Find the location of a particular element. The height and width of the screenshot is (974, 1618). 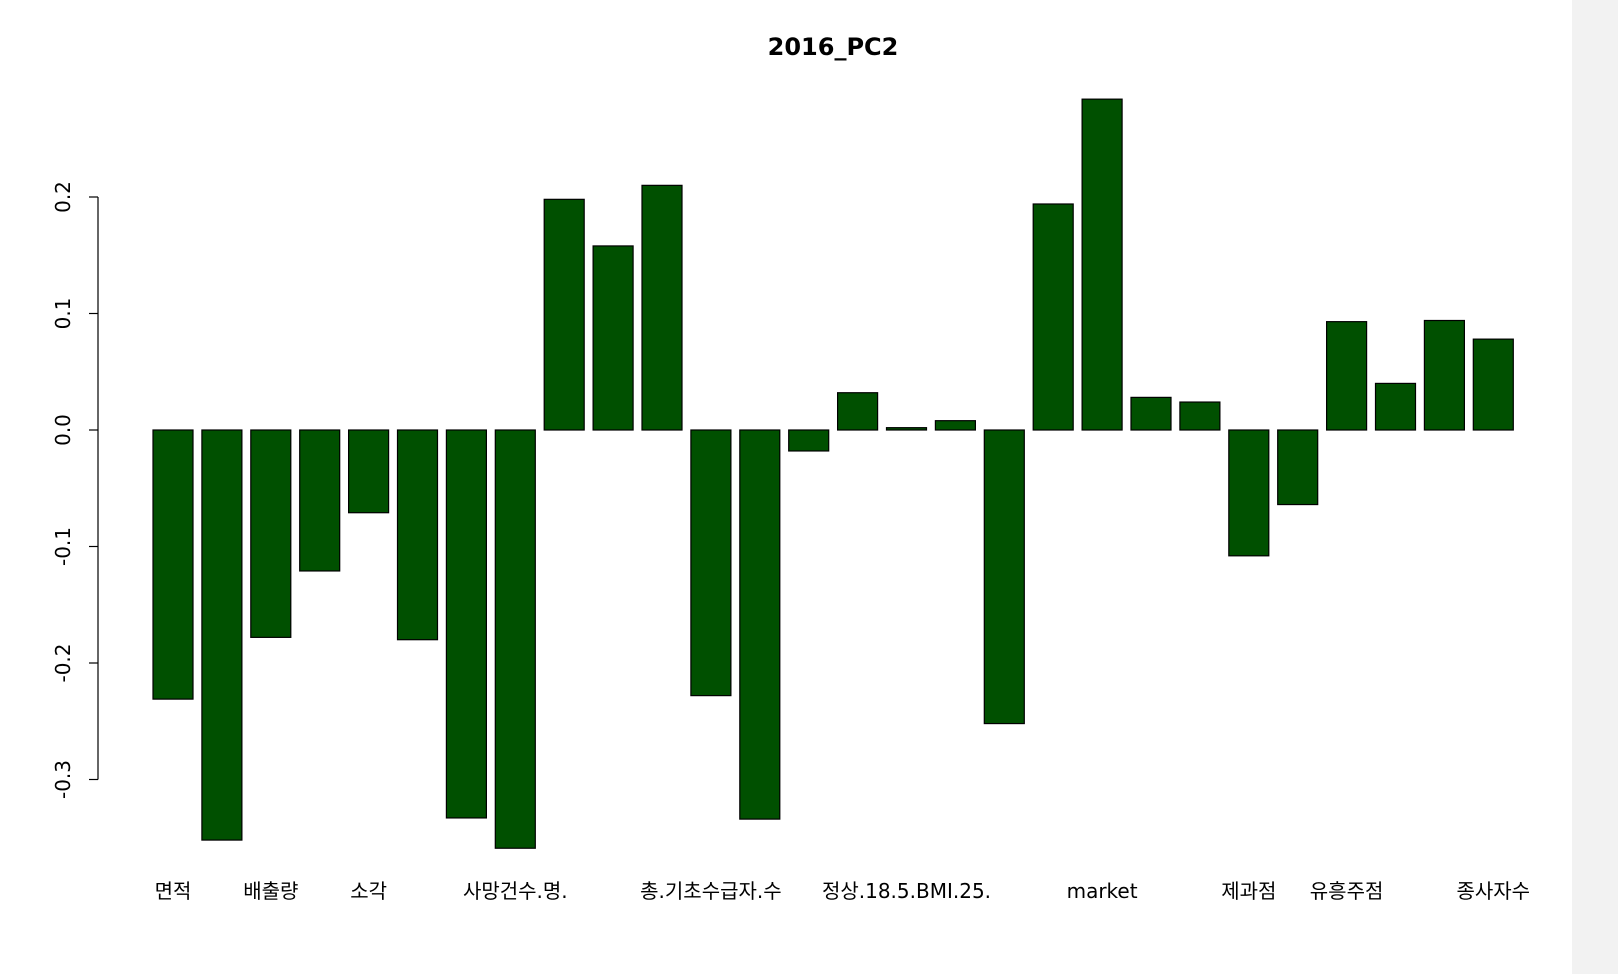

x-category-label: market is located at coordinates (1102, 891).